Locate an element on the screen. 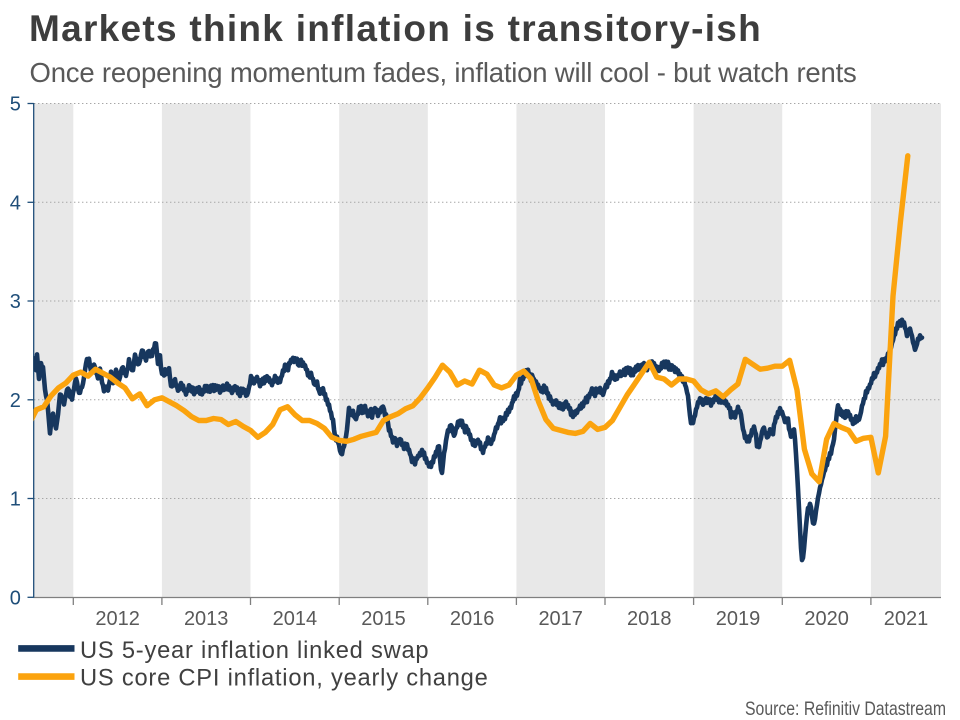  svg-text: 2018 is located at coordinates (649, 619).